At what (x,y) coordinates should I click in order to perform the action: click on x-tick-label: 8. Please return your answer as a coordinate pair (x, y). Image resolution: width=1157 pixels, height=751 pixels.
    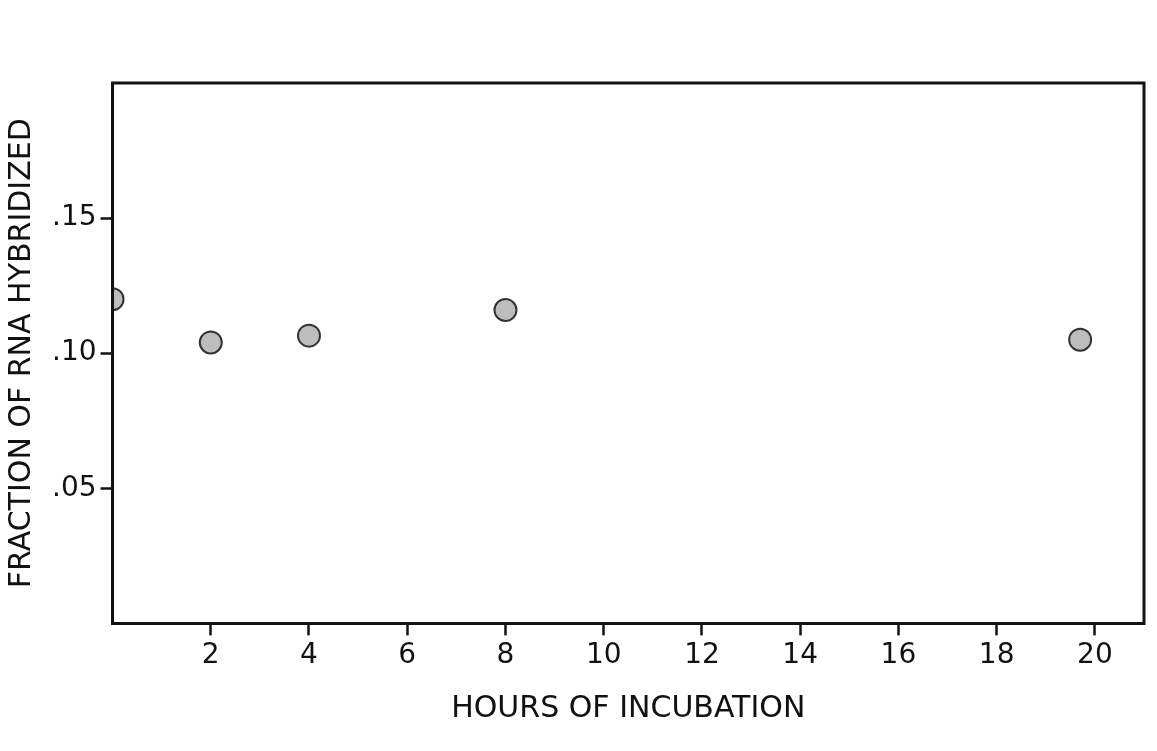
    Looking at the image, I should click on (505, 654).